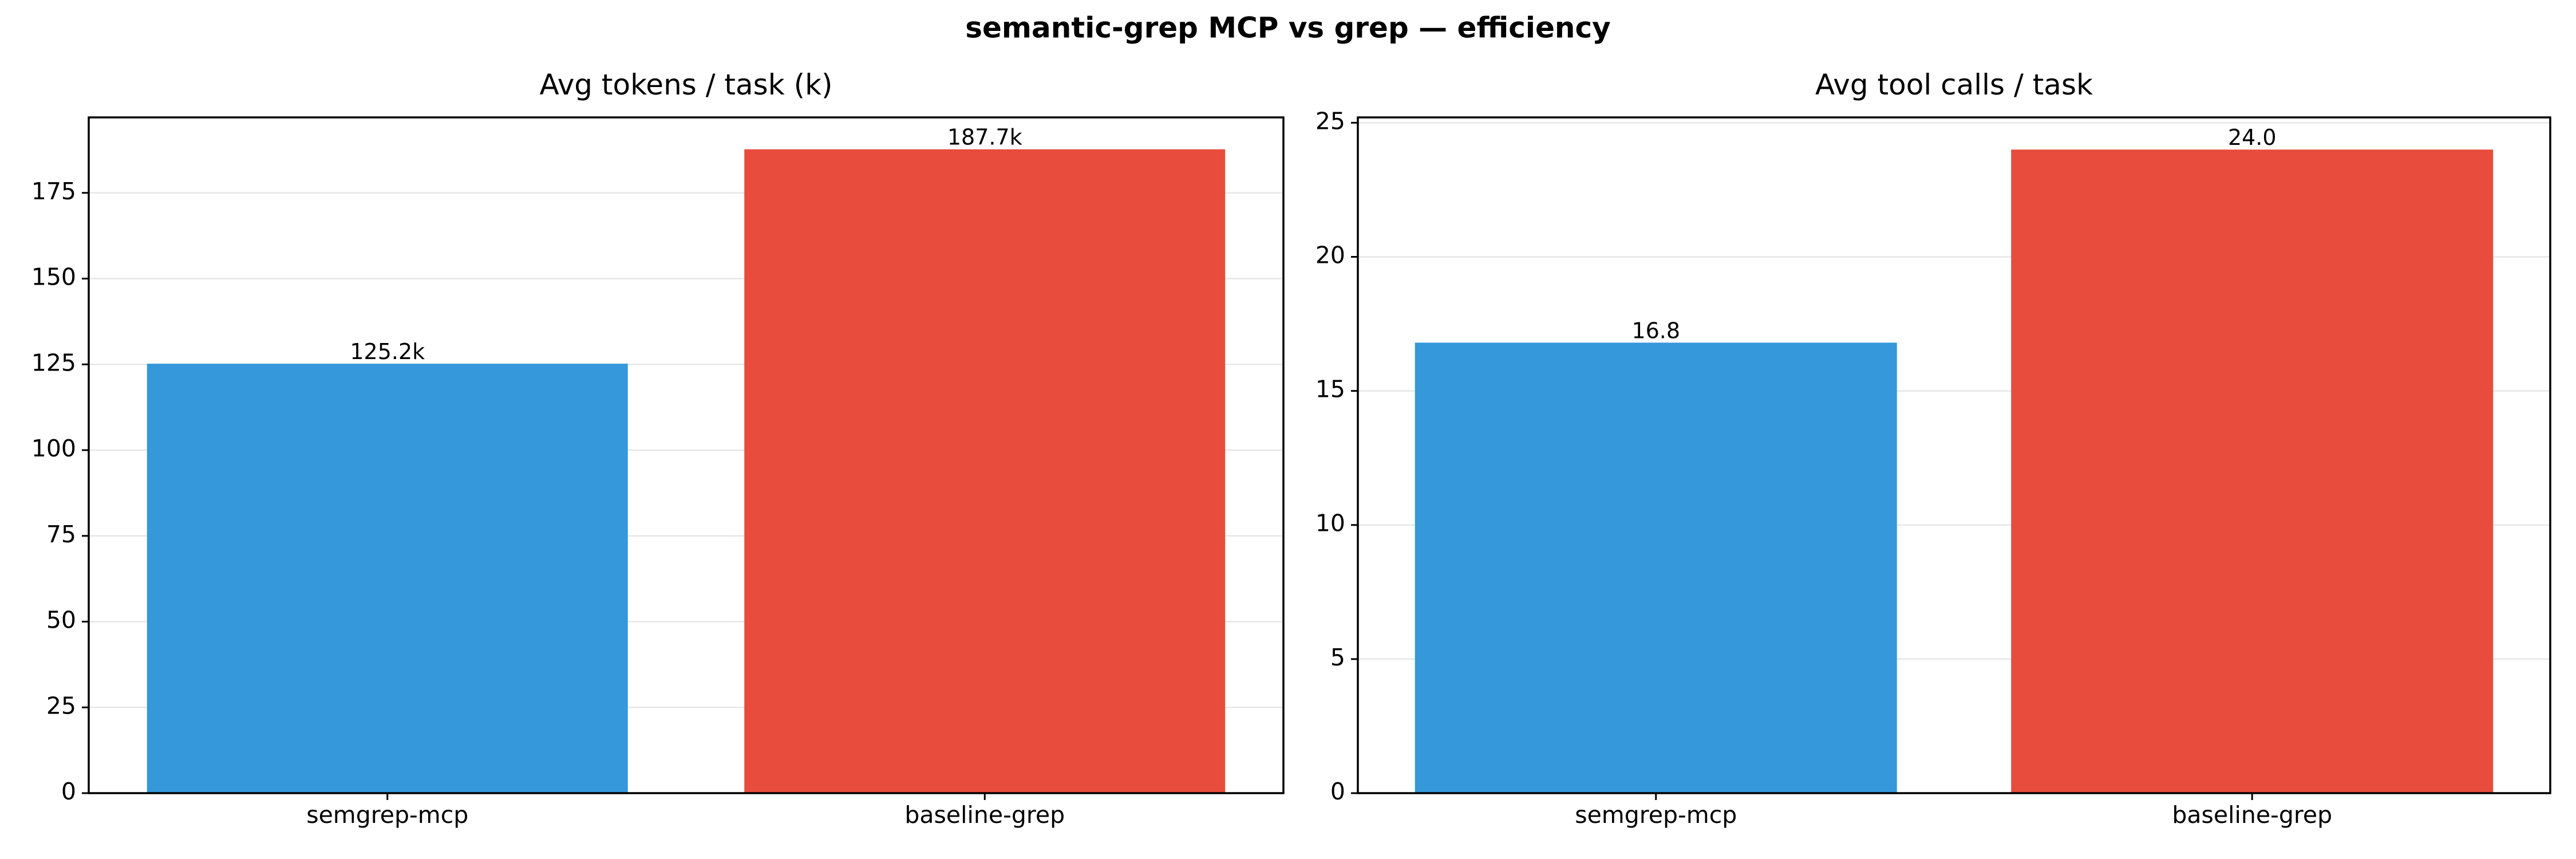 This screenshot has height=859, width=2576. I want to click on y-tick-label: 150, so click(53, 277).